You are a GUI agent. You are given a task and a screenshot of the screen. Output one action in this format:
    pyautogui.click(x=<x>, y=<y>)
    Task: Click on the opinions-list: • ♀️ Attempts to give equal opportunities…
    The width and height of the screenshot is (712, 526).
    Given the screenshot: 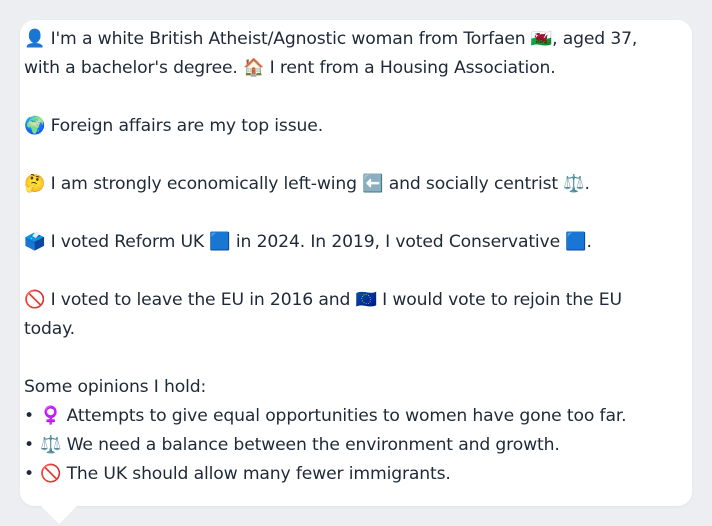 What is the action you would take?
    pyautogui.click(x=340, y=445)
    